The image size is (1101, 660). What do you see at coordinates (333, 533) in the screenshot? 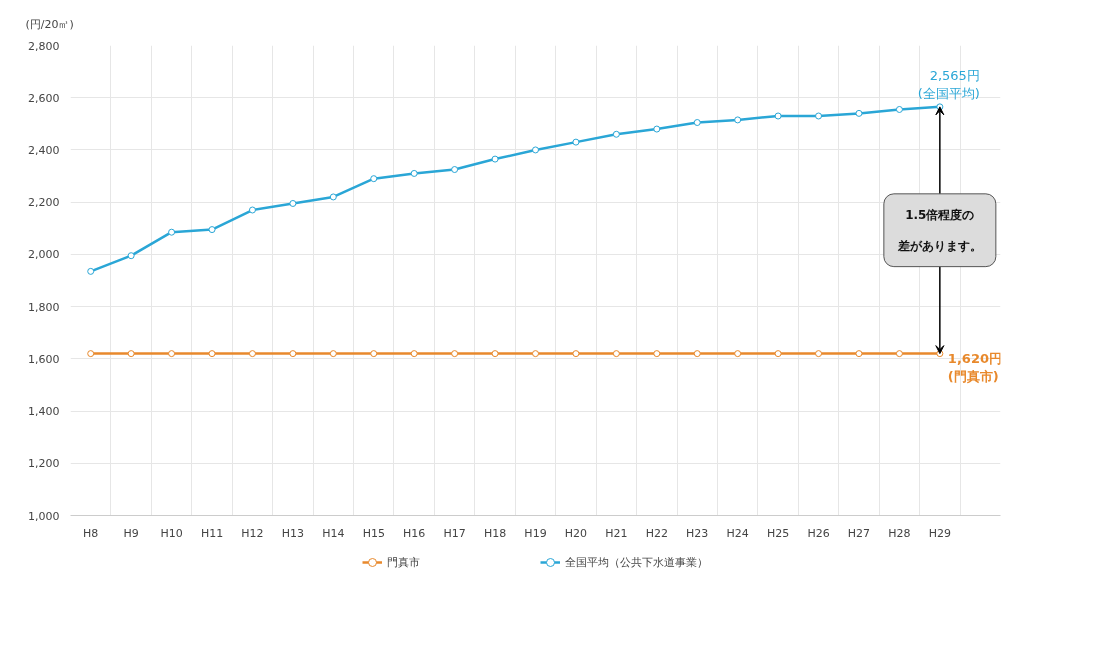
I see `x-tick-label: H14` at bounding box center [333, 533].